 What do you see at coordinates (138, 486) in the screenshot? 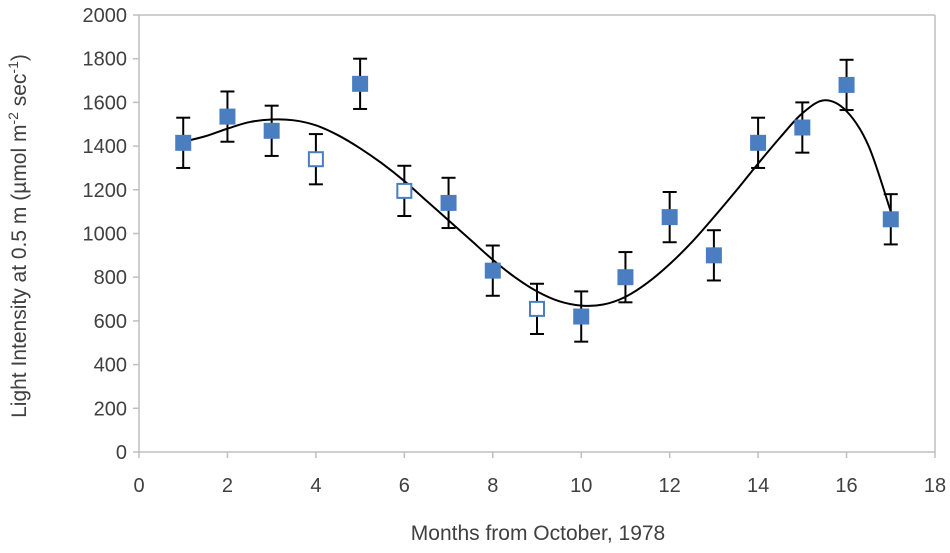
I see `x-tick-label: 0` at bounding box center [138, 486].